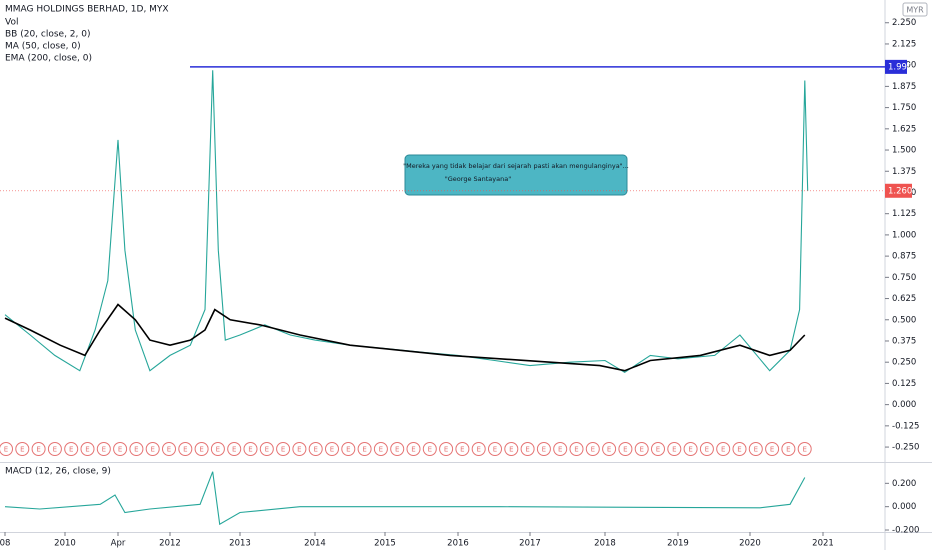 The height and width of the screenshot is (550, 932). What do you see at coordinates (315, 544) in the screenshot?
I see `x-tick-label: 2014` at bounding box center [315, 544].